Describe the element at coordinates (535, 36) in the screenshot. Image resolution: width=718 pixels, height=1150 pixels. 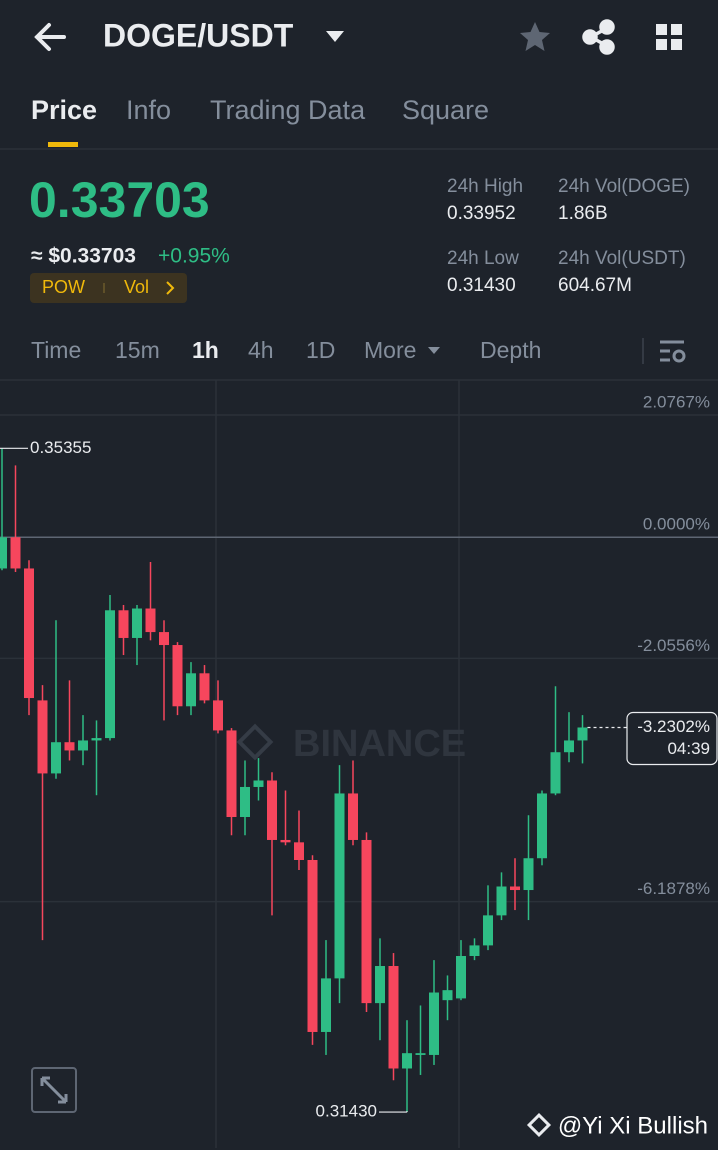
I see `favorite-icon` at that location.